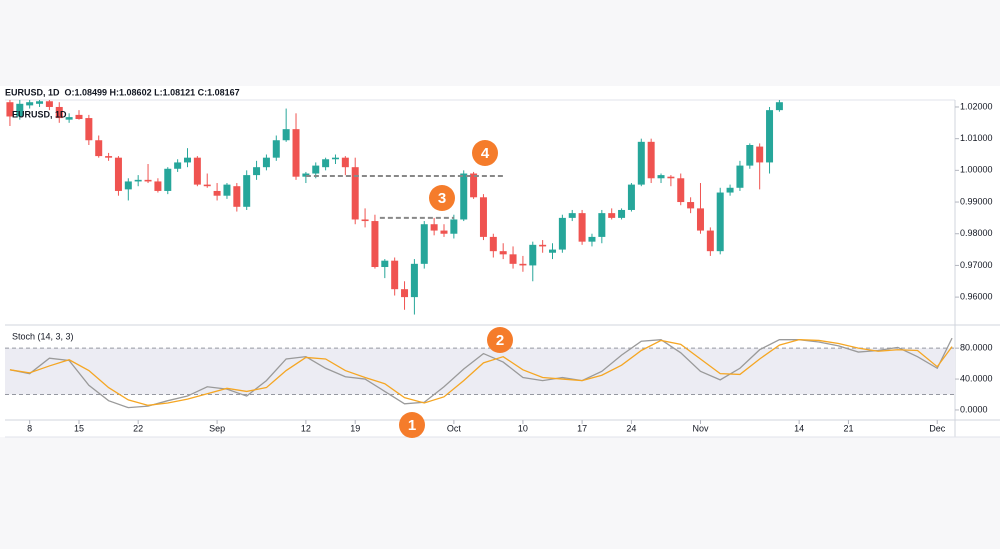  I want to click on y-tick-label: 1.02000, so click(976, 106).